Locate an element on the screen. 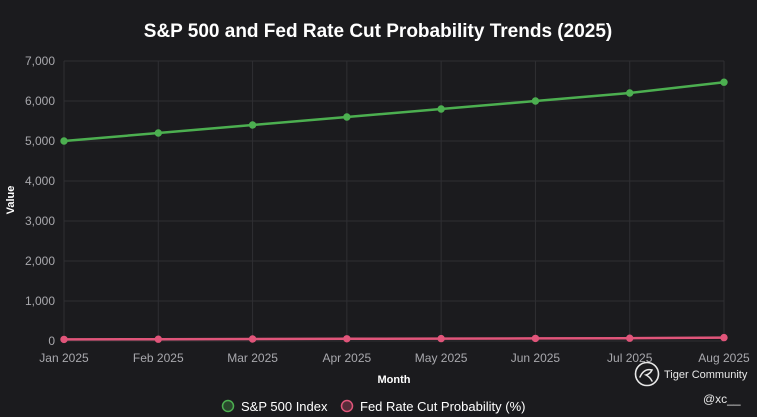 This screenshot has width=757, height=417. legend-item-1: Fed Rate Cut Probability (%) is located at coordinates (433, 406).